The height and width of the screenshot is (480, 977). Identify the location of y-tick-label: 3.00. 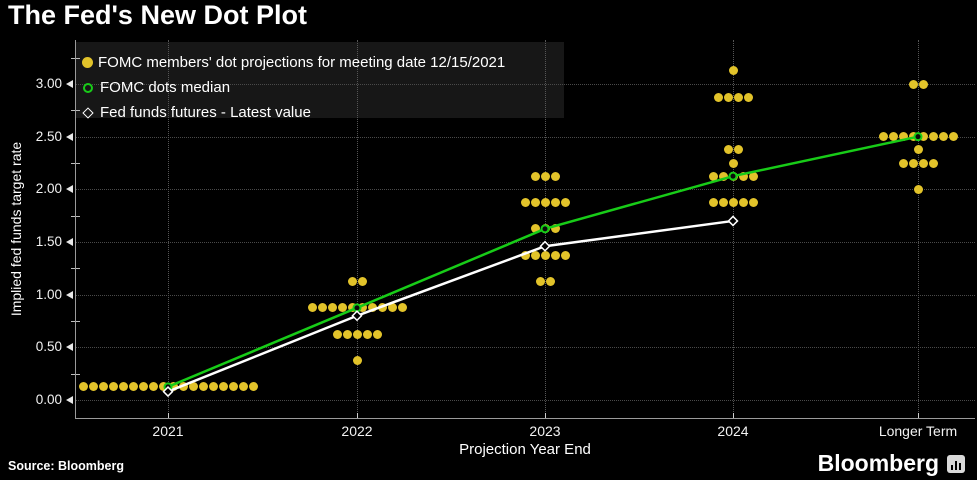
(48, 83).